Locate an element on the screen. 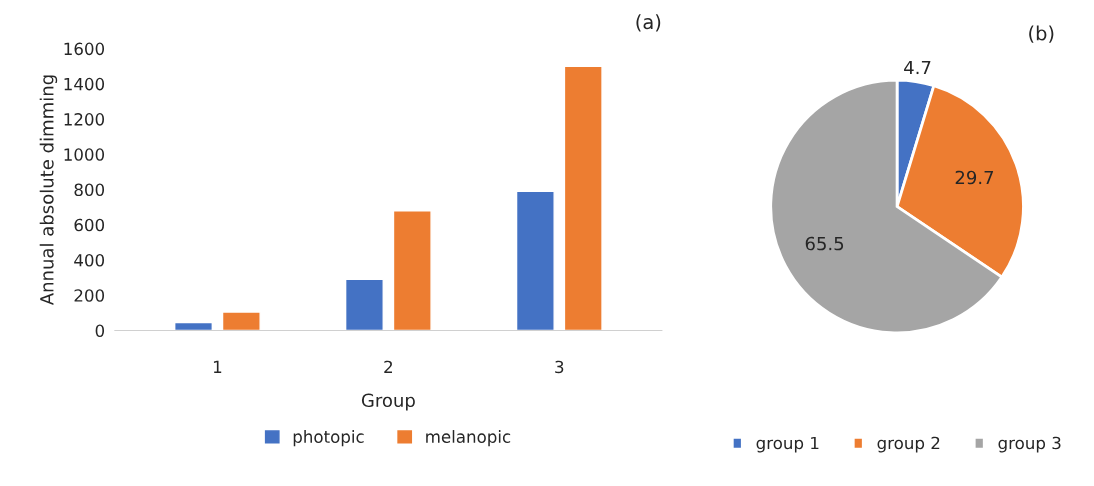 The width and height of the screenshot is (1094, 486). data-label: 29.7 is located at coordinates (974, 177).